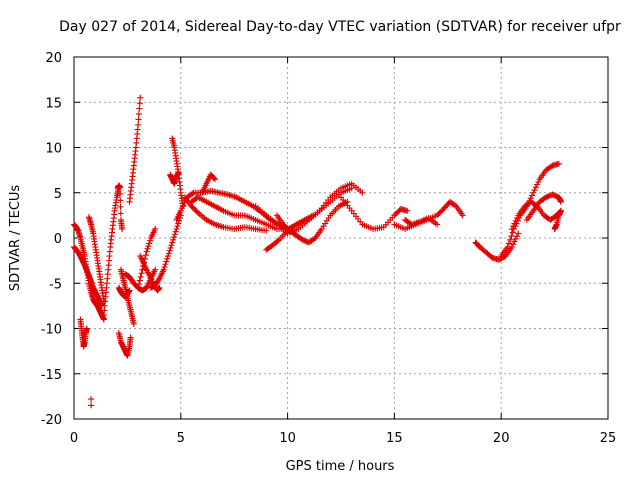  Describe the element at coordinates (53, 103) in the screenshot. I see `y-tick-label: 15` at that location.